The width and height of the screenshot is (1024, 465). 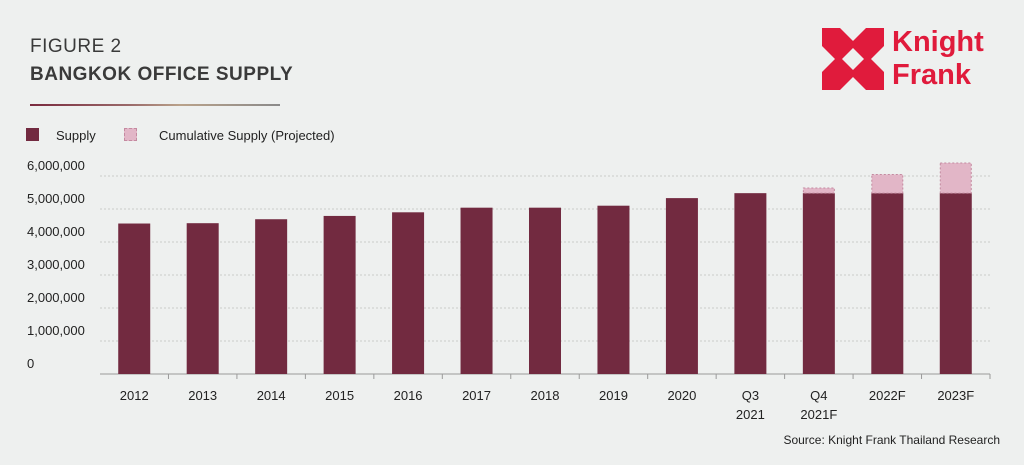 What do you see at coordinates (30, 363) in the screenshot?
I see `y-tick-label: 0` at bounding box center [30, 363].